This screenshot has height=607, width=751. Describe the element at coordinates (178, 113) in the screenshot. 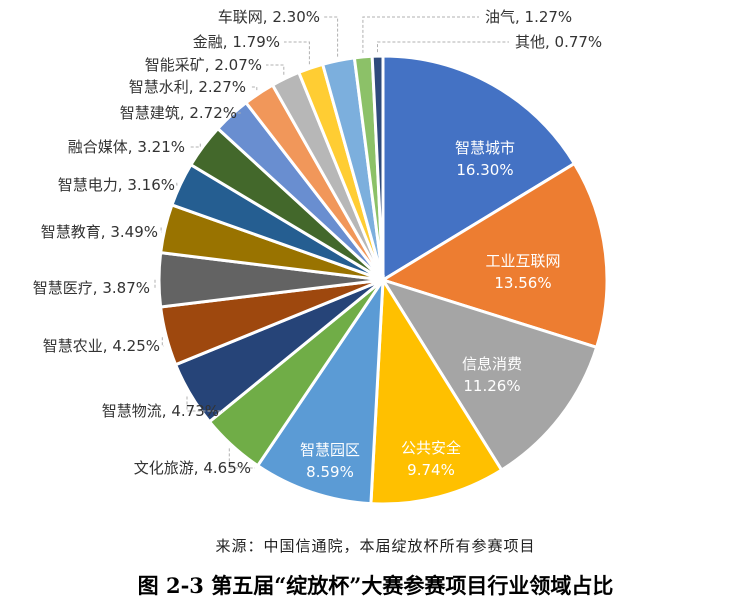

I see `slice-label: 智慧建筑, 2.72%` at that location.